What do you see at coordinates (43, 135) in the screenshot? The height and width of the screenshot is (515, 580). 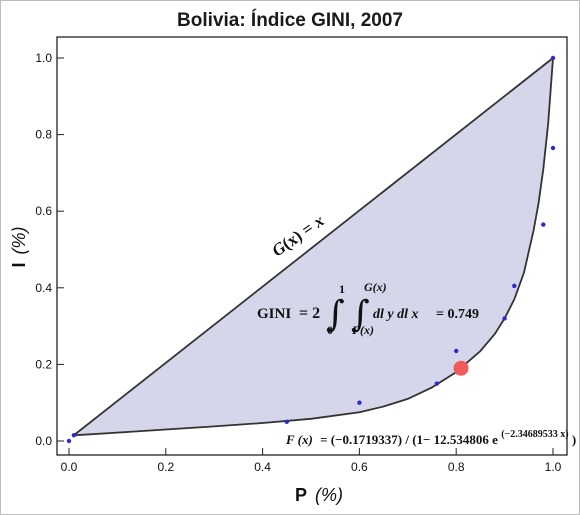 I see `y-tick-label-4: 0.8` at bounding box center [43, 135].